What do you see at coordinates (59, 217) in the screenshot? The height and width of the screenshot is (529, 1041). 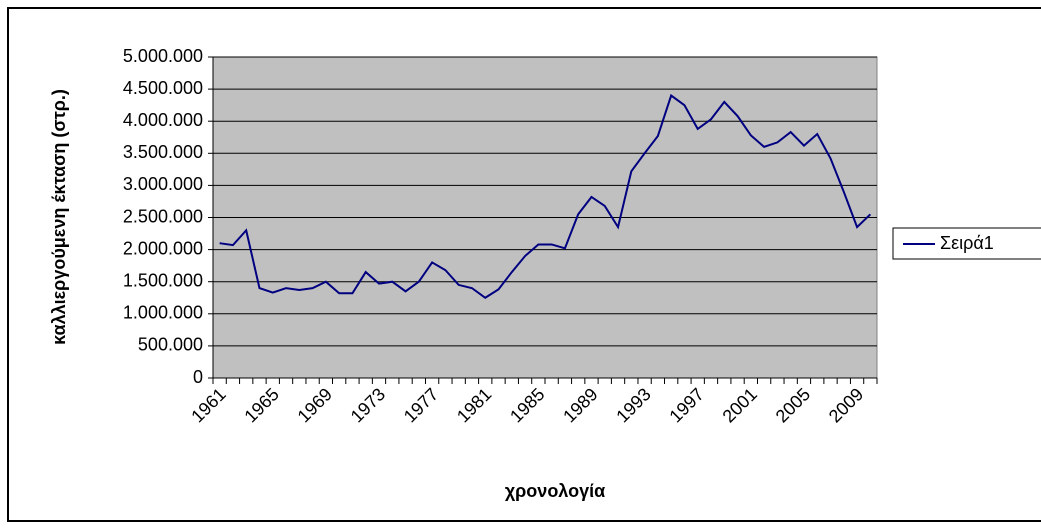 I see `y-axis-title: καλλιεργούμενη έκταση (στρ.)` at bounding box center [59, 217].